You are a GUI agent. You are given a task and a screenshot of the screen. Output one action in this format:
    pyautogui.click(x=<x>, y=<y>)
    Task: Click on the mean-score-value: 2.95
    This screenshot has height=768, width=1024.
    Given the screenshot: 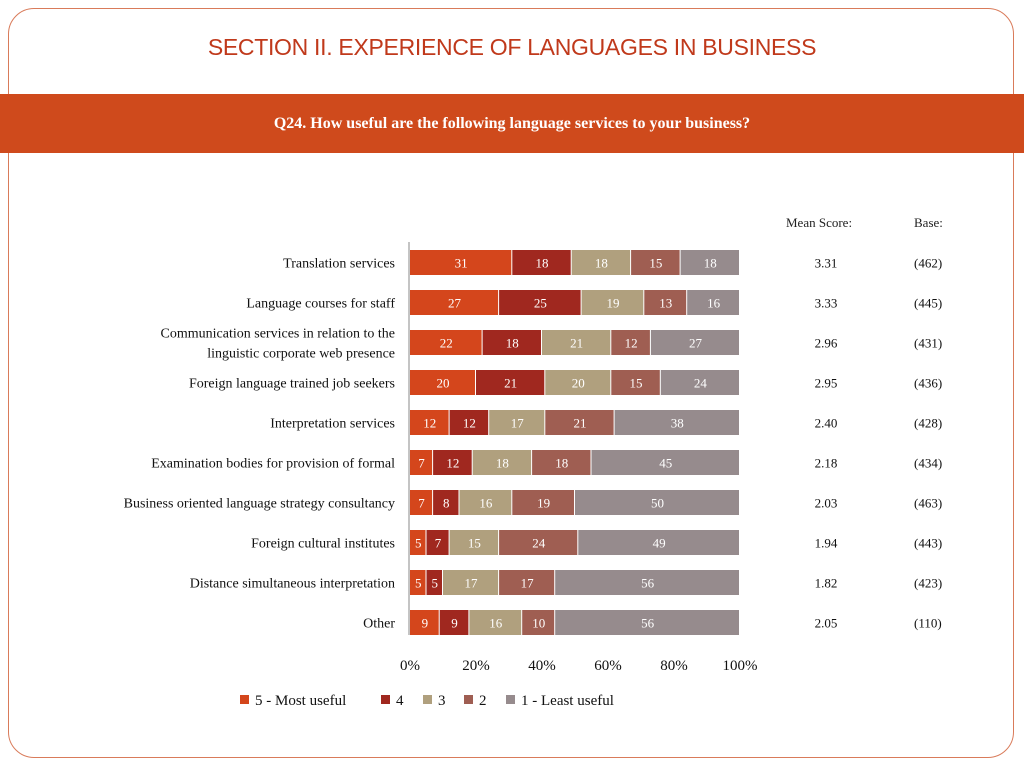 What is the action you would take?
    pyautogui.click(x=826, y=383)
    